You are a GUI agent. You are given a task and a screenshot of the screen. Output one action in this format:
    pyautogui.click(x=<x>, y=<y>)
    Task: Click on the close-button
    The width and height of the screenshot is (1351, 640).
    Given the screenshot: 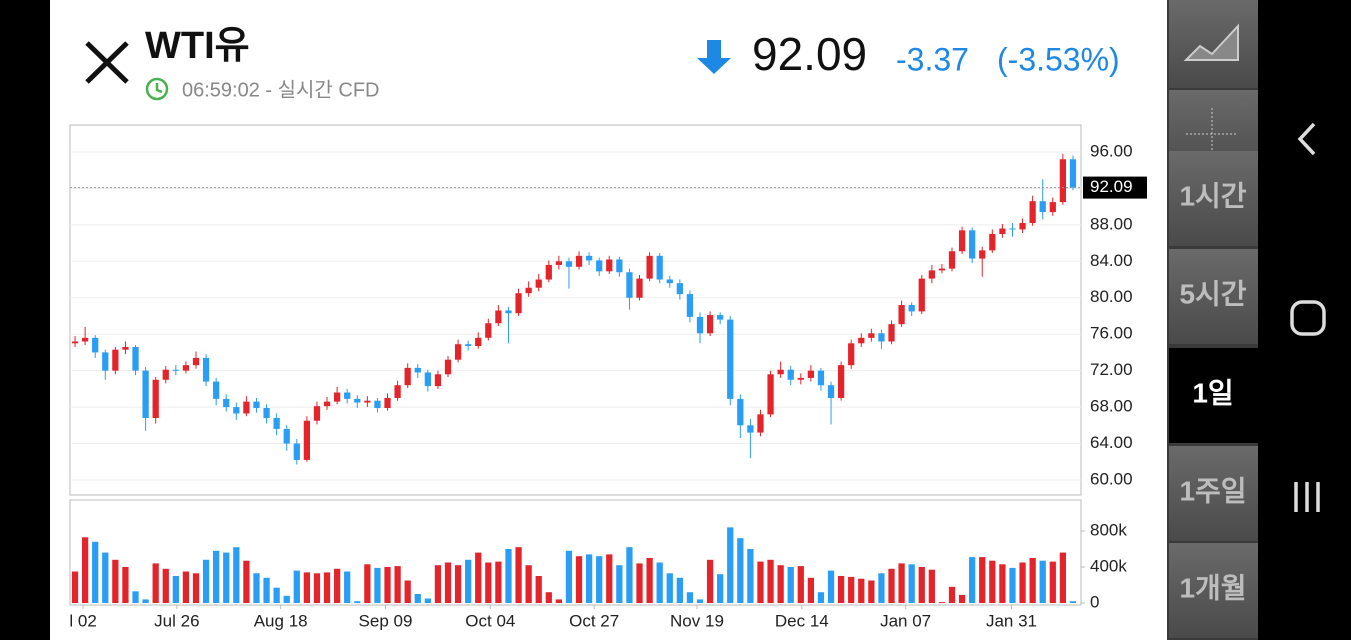 What is the action you would take?
    pyautogui.click(x=107, y=62)
    